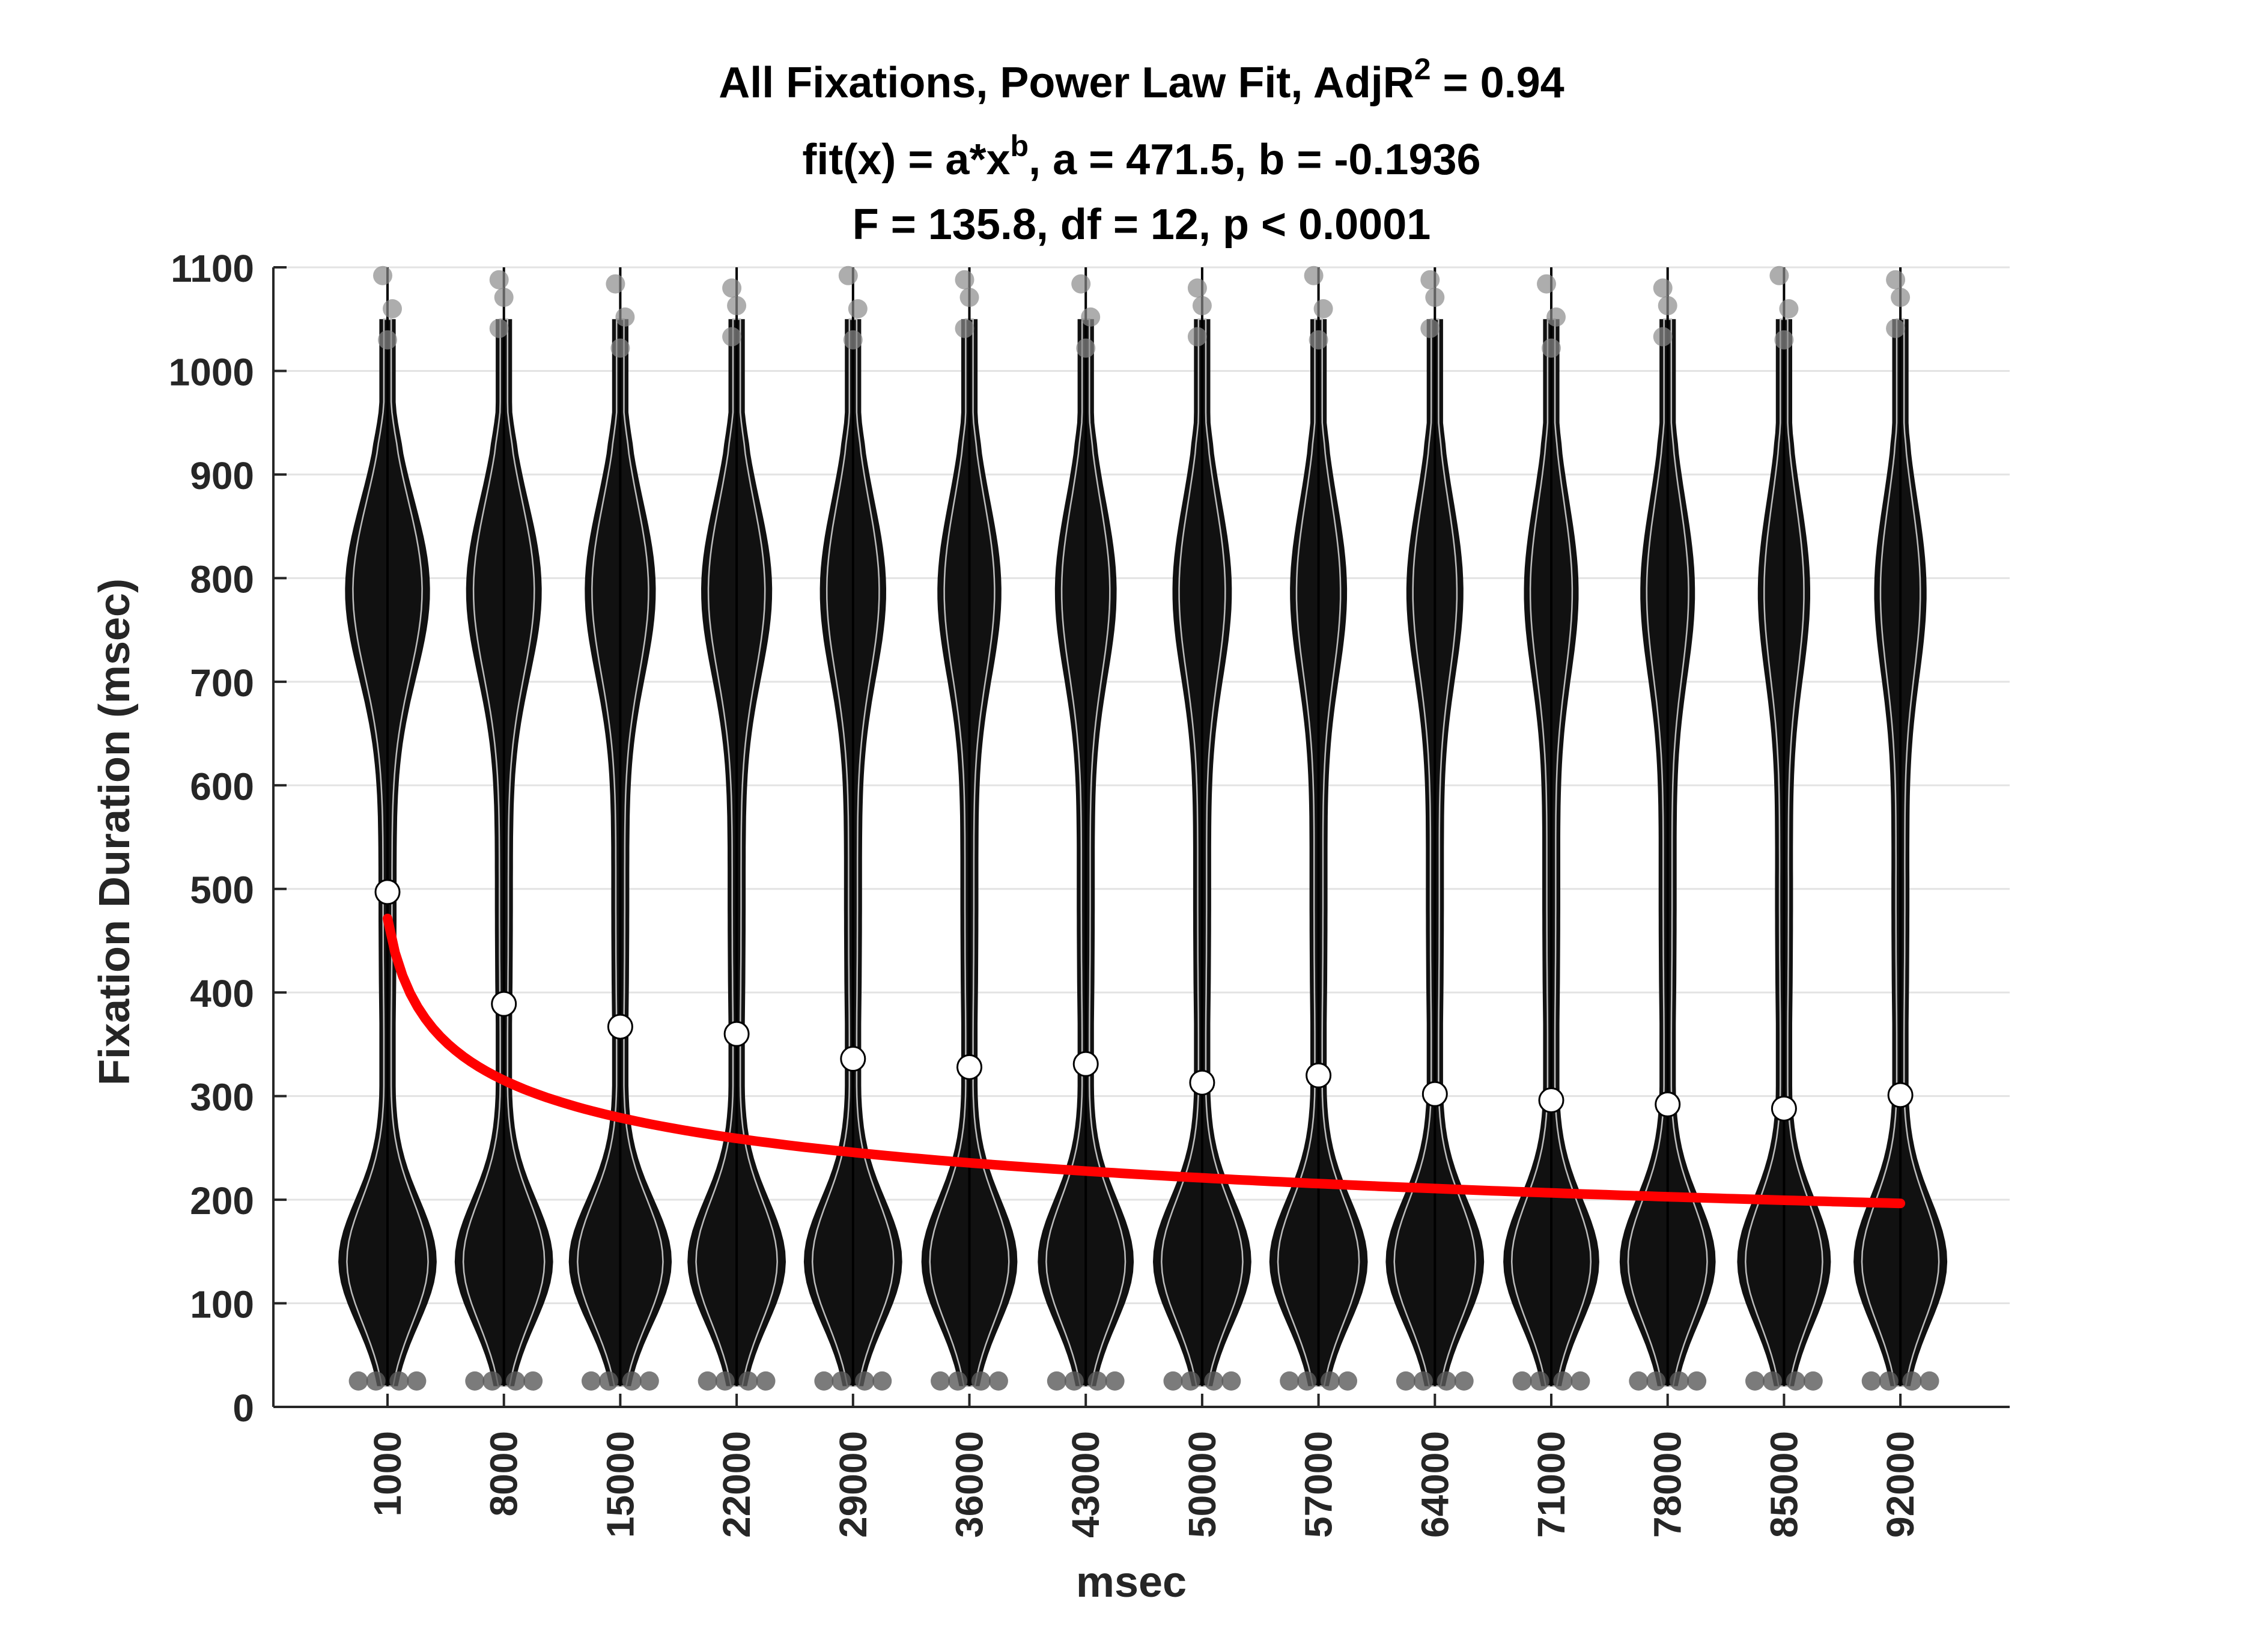 Image resolution: width=2253 pixels, height=1652 pixels. What do you see at coordinates (620, 1485) in the screenshot?
I see `x-tick-label: 15000` at bounding box center [620, 1485].